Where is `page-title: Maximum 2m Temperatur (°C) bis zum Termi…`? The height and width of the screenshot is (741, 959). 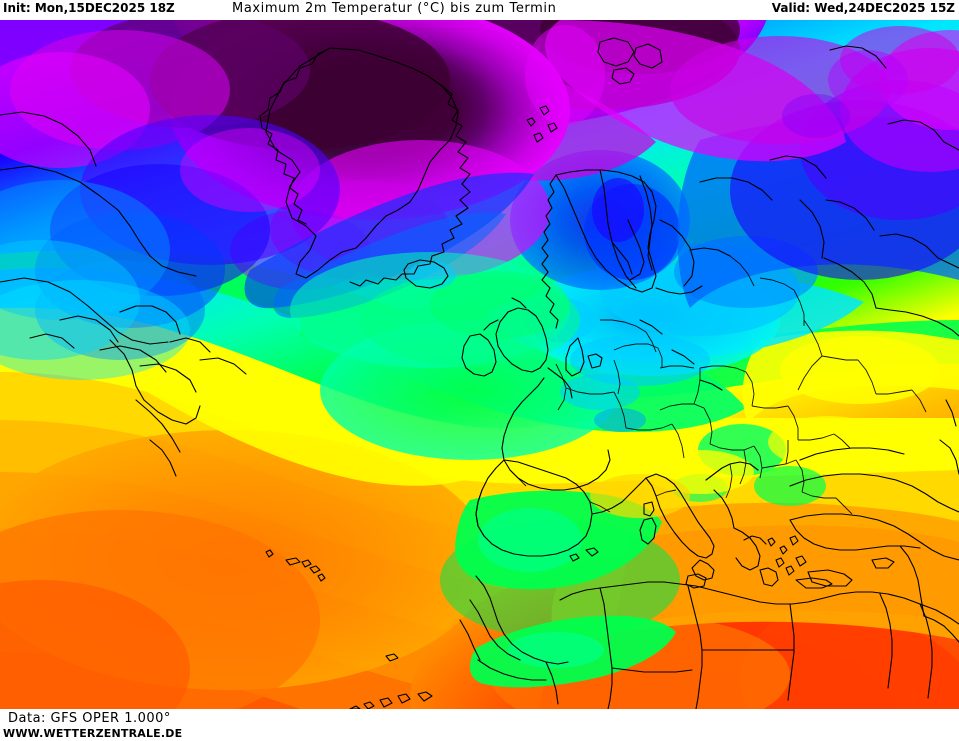
page-title: Maximum 2m Temperatur (°C) bis zum Termi… is located at coordinates (394, 8).